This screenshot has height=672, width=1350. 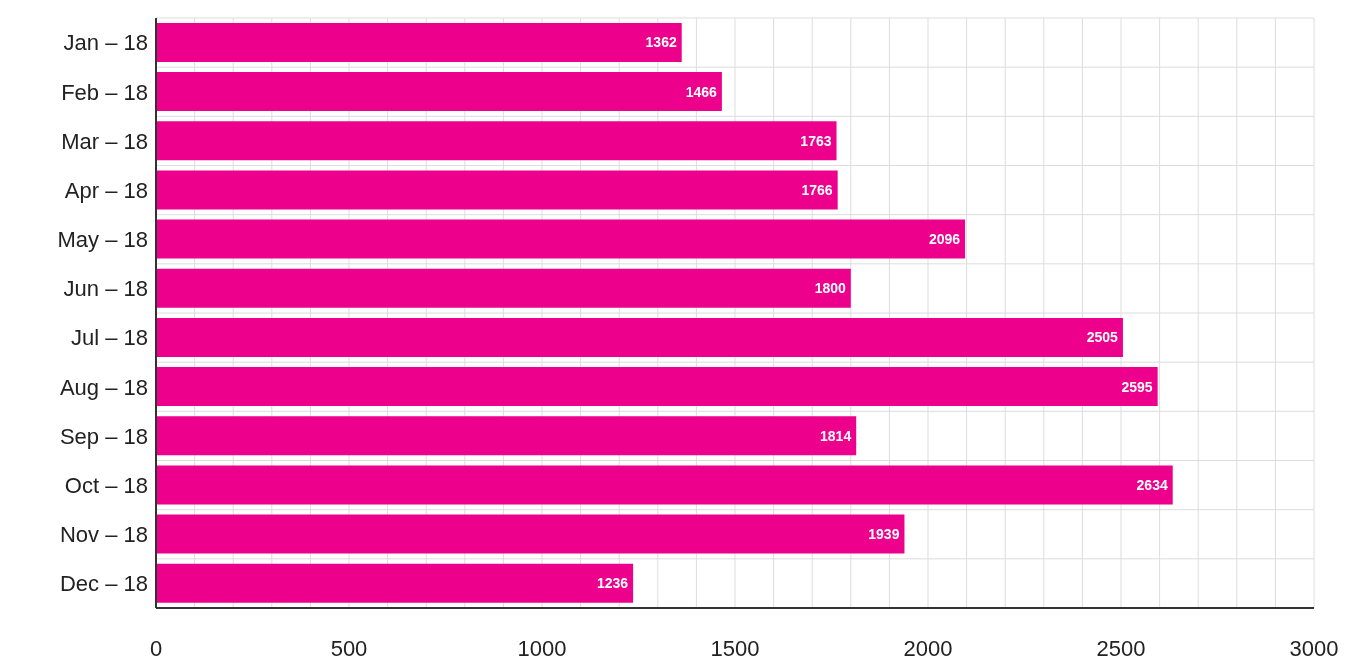 I want to click on data-label: 2634, so click(x=1152, y=484).